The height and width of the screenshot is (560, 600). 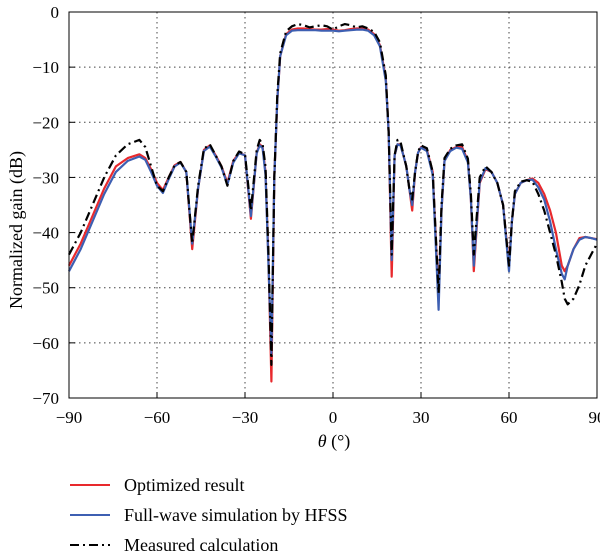 I want to click on x-tick-label: 90, so click(x=594, y=417).